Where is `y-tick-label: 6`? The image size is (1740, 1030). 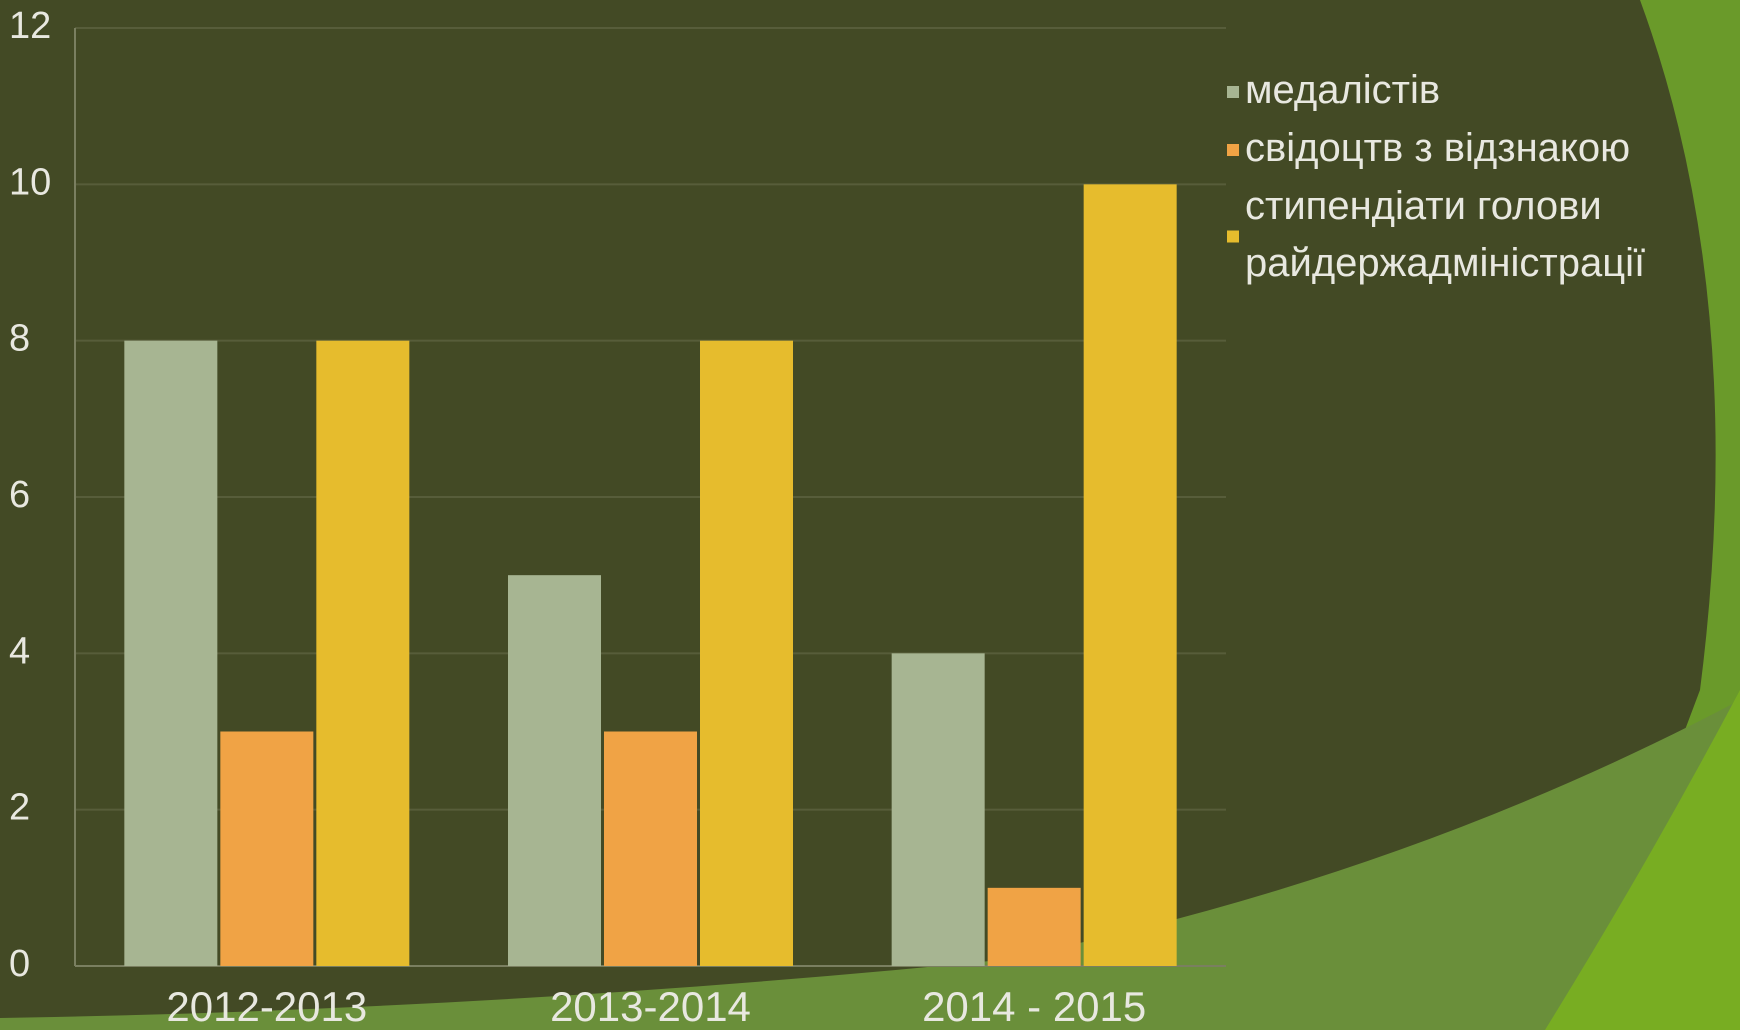 y-tick-label: 6 is located at coordinates (19, 495).